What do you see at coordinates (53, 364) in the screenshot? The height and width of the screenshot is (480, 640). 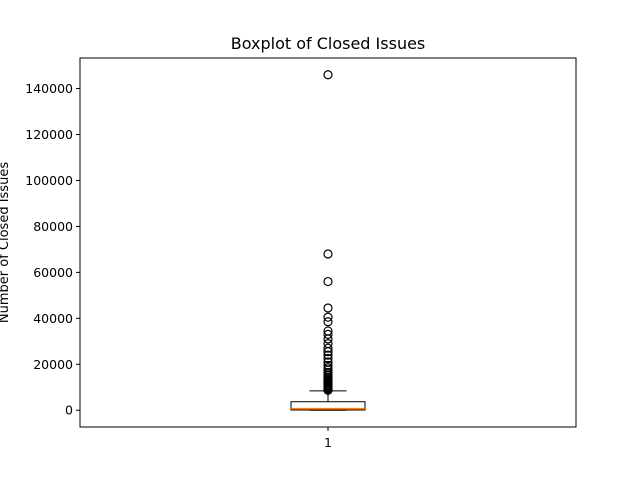 I see `y-tick-label: 20000` at bounding box center [53, 364].